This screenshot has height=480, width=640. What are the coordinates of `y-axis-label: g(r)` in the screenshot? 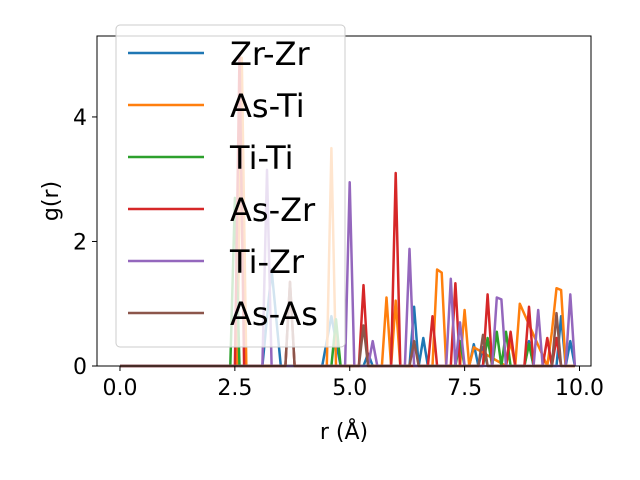 It's located at (51, 201).